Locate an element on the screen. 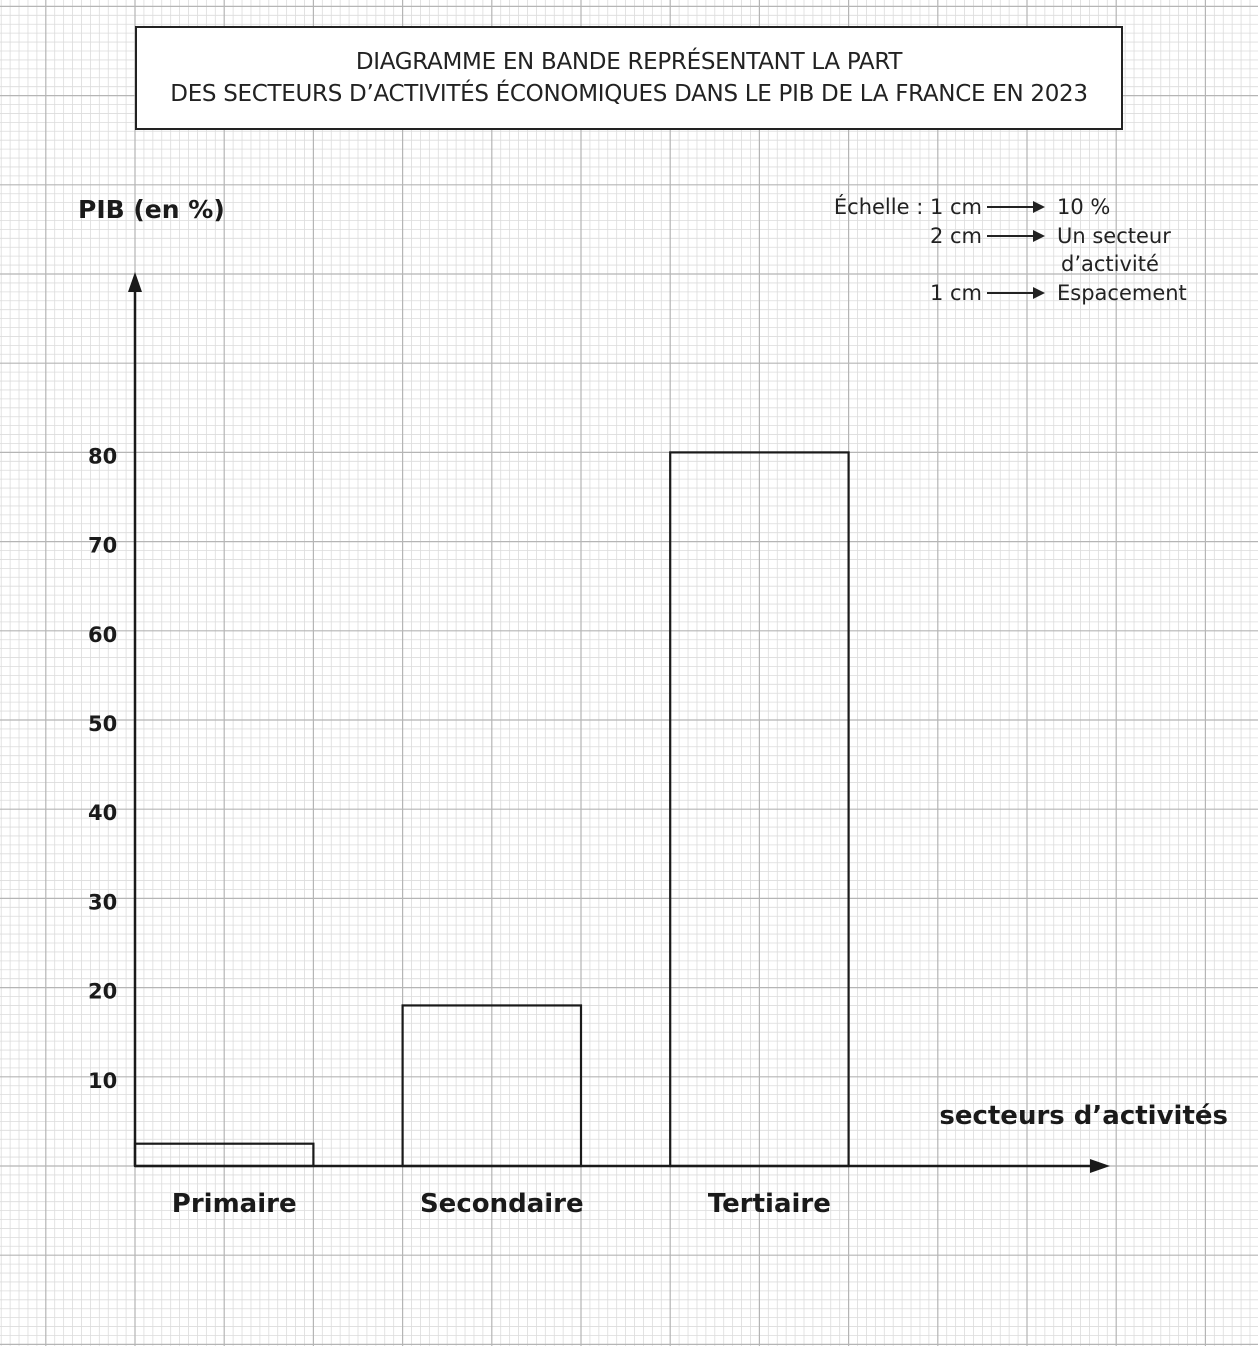 Image resolution: width=1258 pixels, height=1346 pixels. y-tick-labels: 10 20 30 40 50 60 70 80 is located at coordinates (102, 768).